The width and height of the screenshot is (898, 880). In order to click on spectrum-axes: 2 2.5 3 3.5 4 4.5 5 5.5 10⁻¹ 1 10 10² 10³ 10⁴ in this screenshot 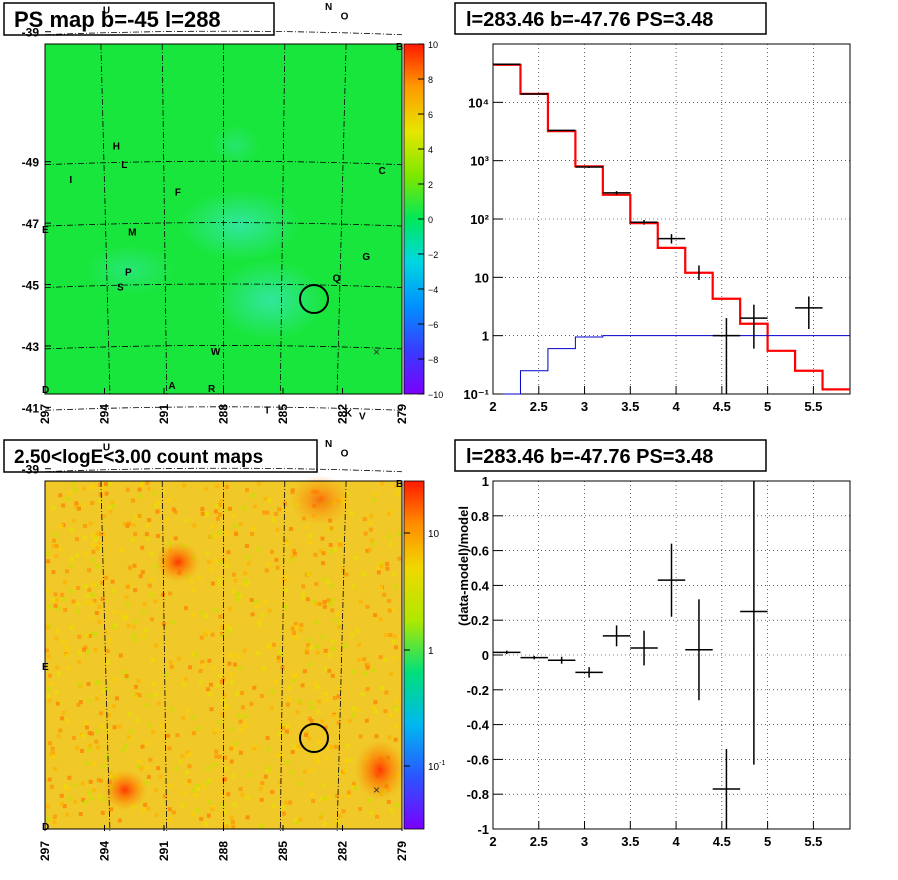, I will do `click(642, 254)`.